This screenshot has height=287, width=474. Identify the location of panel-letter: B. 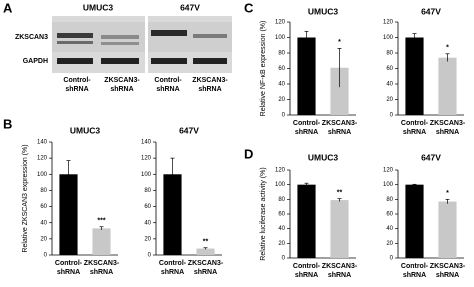
(7, 123).